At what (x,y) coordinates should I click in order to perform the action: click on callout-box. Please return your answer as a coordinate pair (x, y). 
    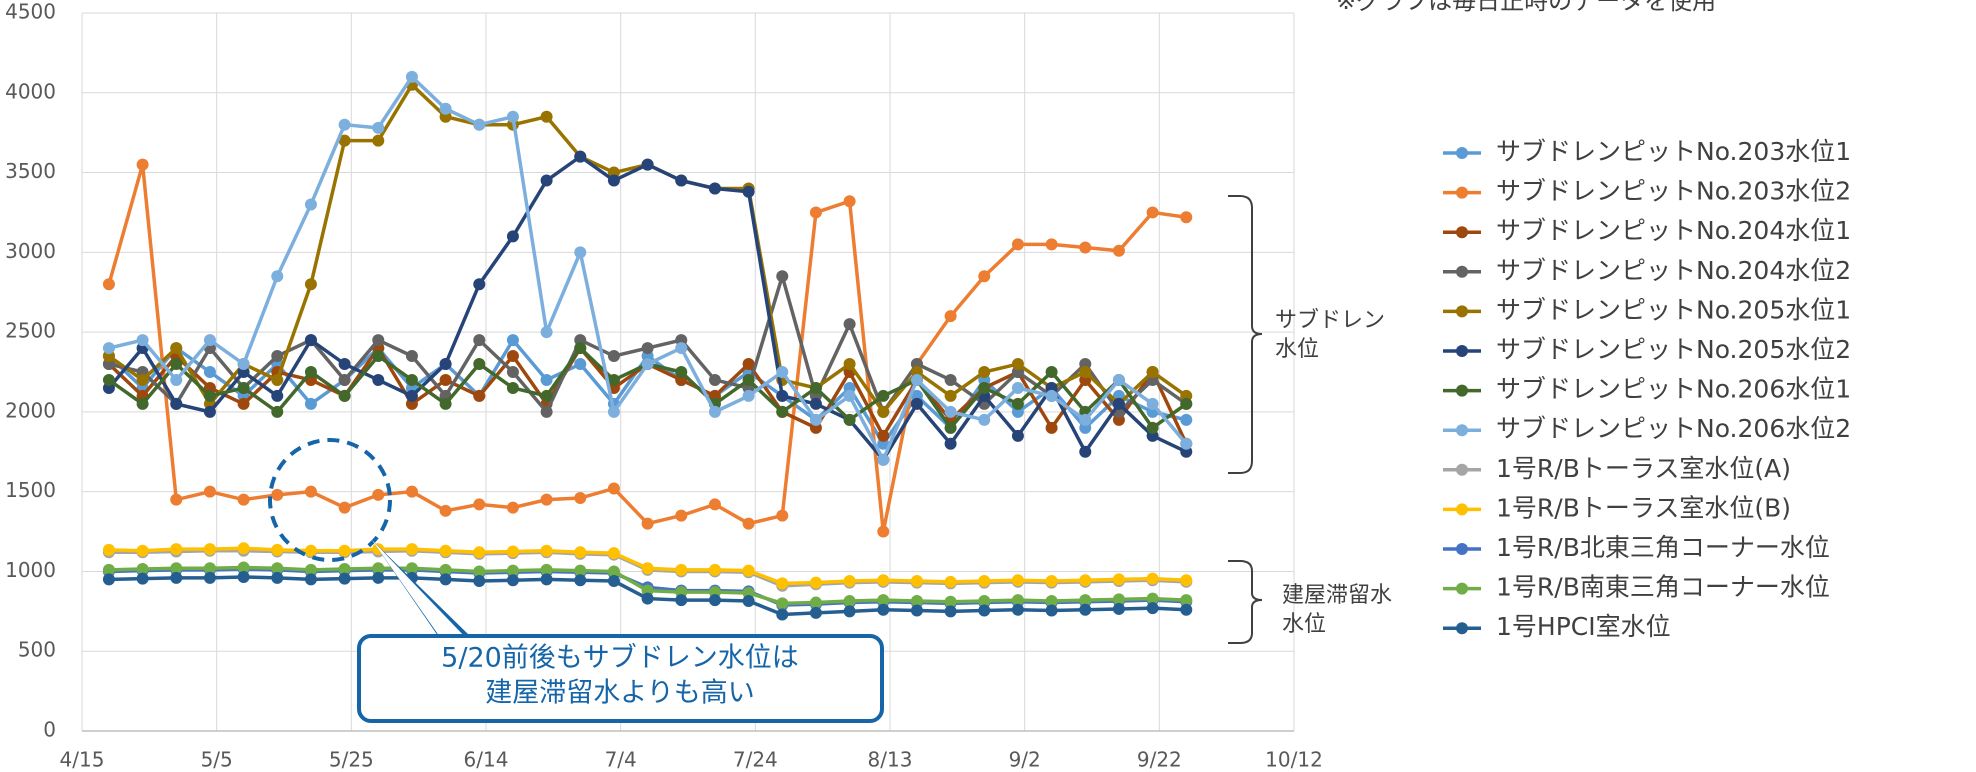
    Looking at the image, I should click on (620, 678).